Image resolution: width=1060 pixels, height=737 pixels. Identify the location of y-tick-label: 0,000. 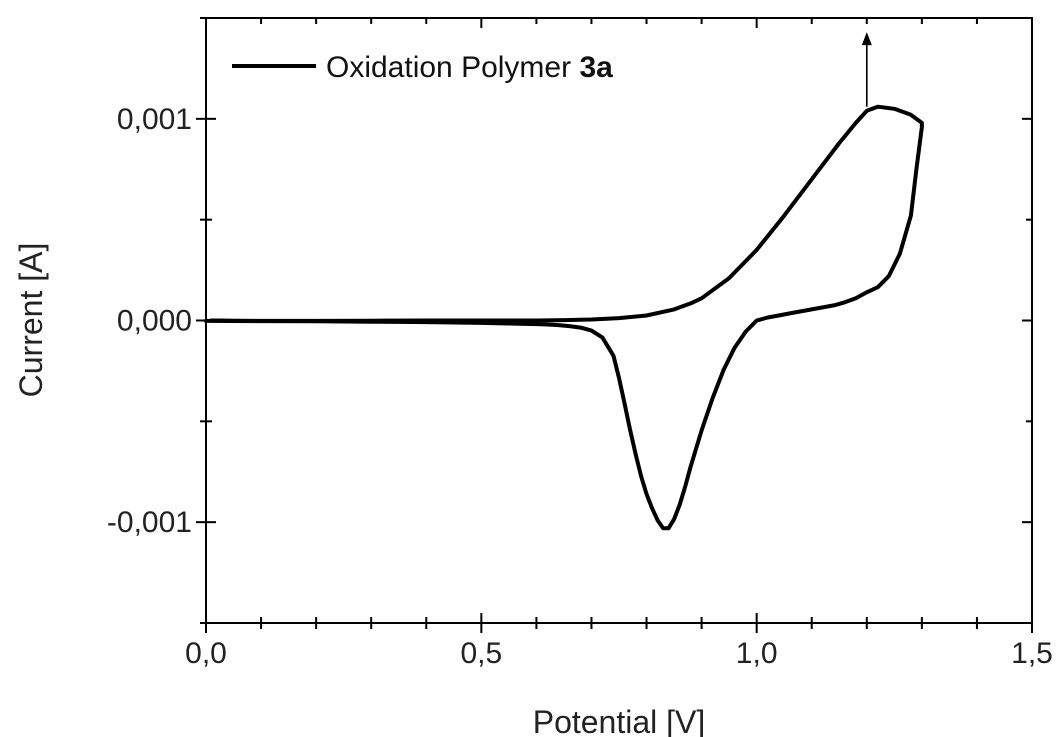
(154, 321).